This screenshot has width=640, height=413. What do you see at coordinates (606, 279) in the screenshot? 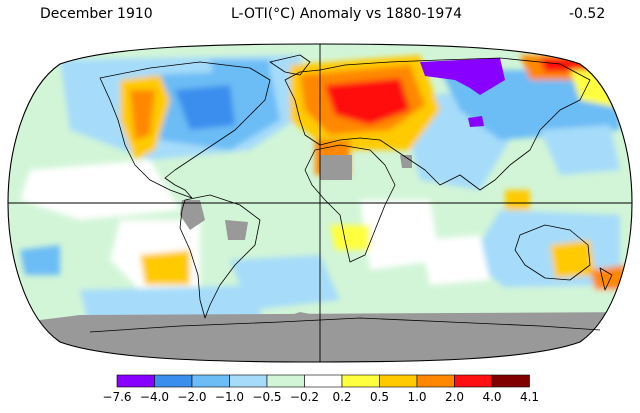
I see `coast-new-zealand` at bounding box center [606, 279].